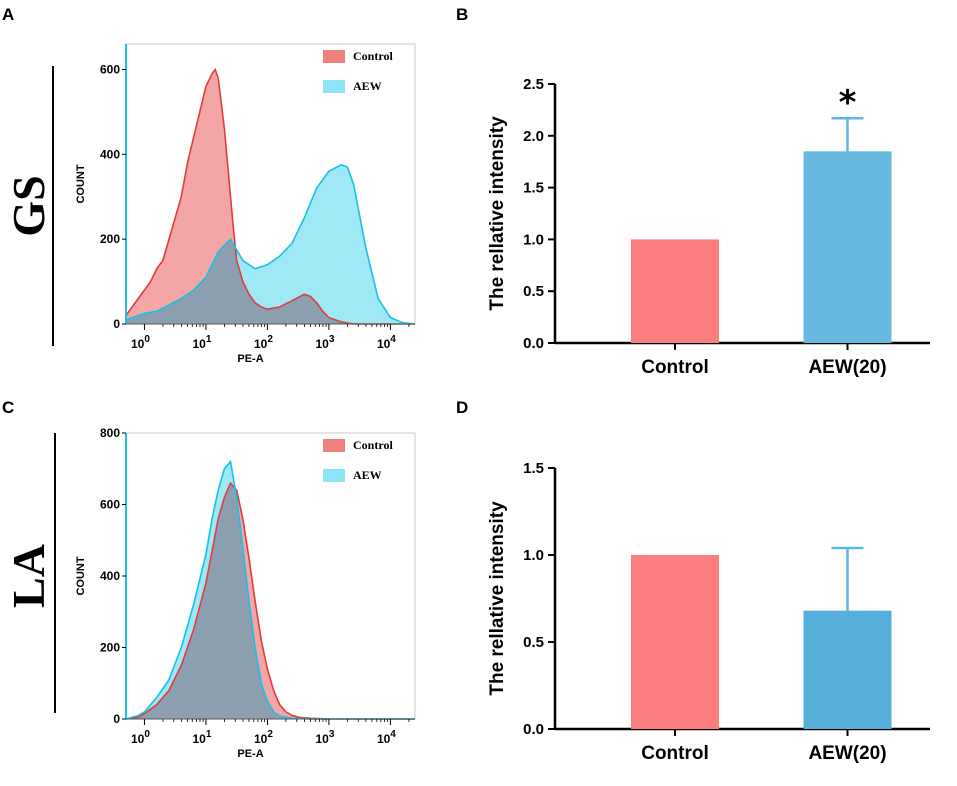 The width and height of the screenshot is (957, 786). I want to click on series-overlap-area, so click(270, 601).